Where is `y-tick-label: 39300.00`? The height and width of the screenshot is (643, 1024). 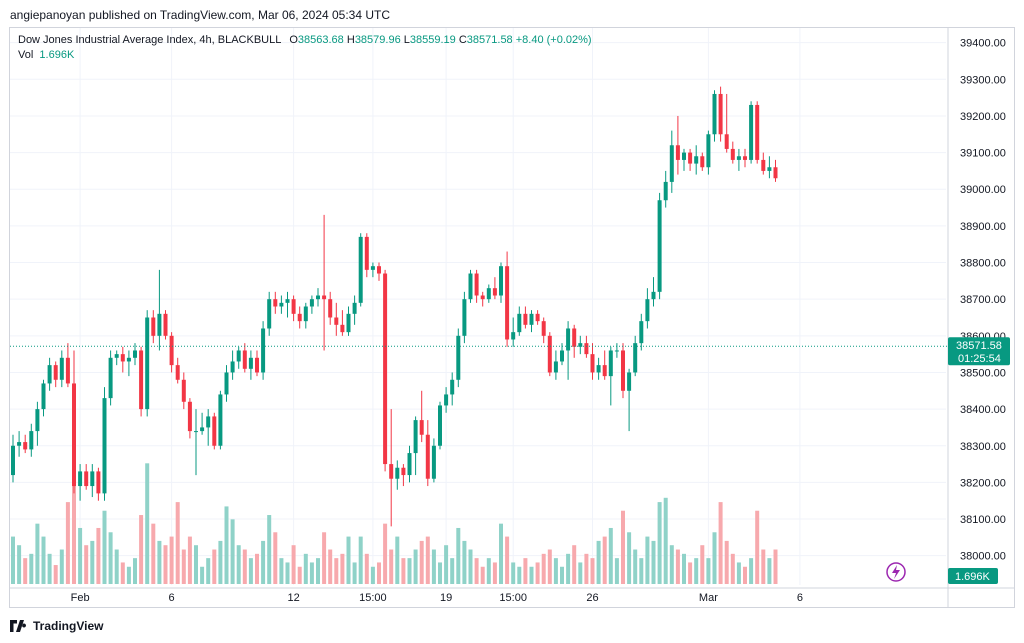 y-tick-label: 39300.00 is located at coordinates (983, 80).